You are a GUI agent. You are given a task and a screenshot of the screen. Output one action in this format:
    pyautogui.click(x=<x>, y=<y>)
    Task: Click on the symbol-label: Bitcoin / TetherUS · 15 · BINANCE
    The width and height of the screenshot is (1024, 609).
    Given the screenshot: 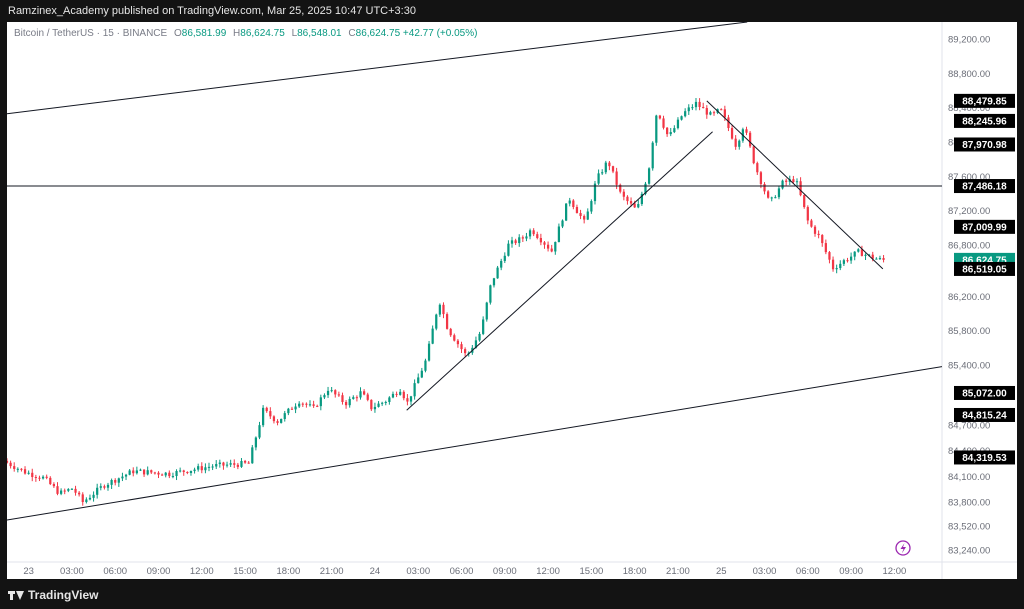 What is the action you would take?
    pyautogui.click(x=91, y=33)
    